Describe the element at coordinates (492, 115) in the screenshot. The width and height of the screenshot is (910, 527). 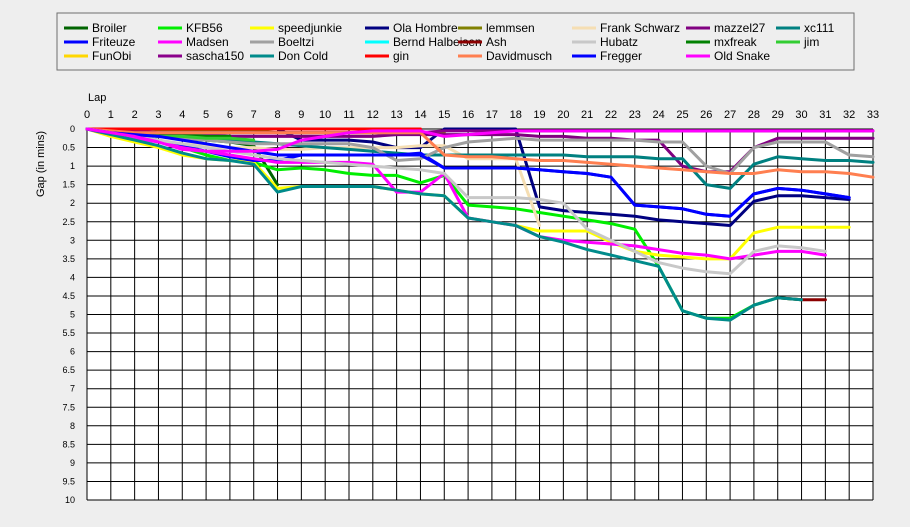
I see `x-tick-label: 17` at that location.